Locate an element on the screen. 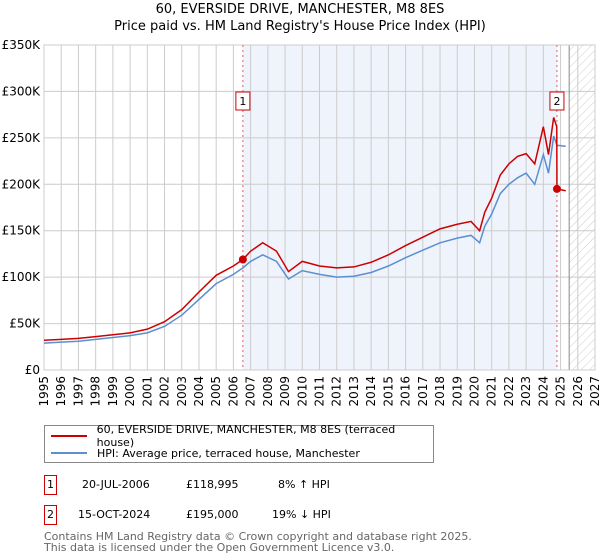 The height and width of the screenshot is (560, 600). sale-date: 15-OCT-2024 is located at coordinates (114, 514).